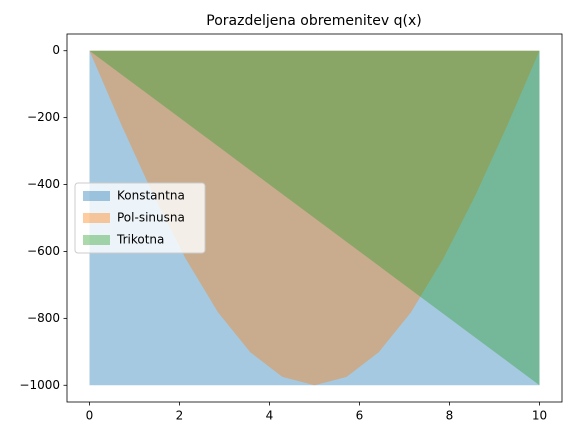 The image size is (572, 437). What do you see at coordinates (539, 416) in the screenshot?
I see `x-tick-label: 10` at bounding box center [539, 416].